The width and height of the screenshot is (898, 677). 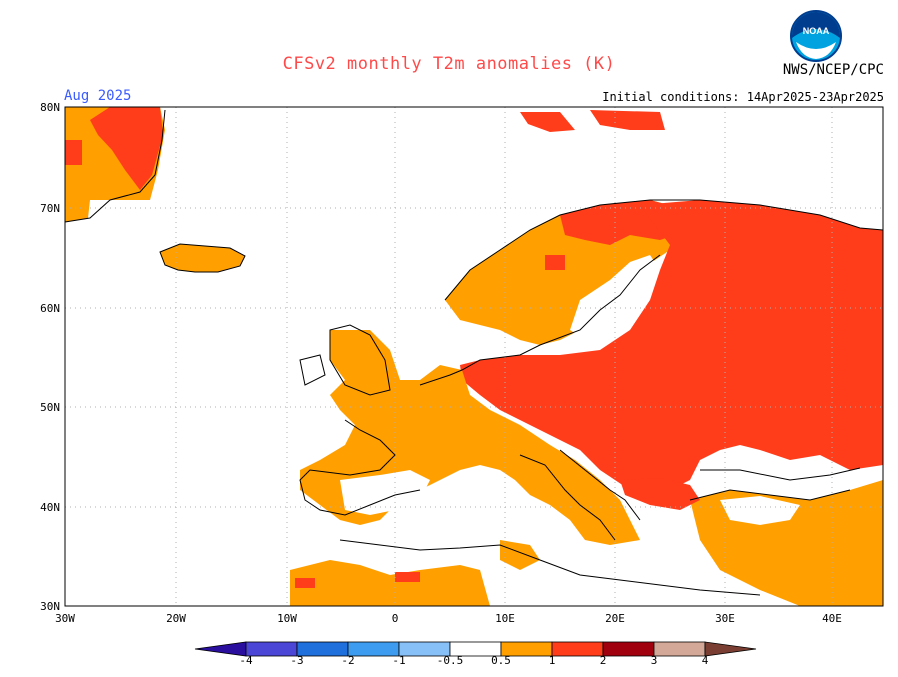 I want to click on lat-label: 70N, so click(x=50, y=208).